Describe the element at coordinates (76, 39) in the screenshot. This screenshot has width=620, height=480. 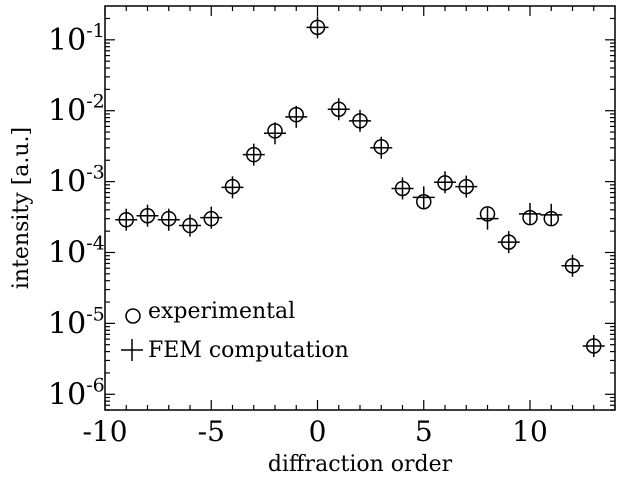
I see `y-tick-label: 10⁻¹` at that location.